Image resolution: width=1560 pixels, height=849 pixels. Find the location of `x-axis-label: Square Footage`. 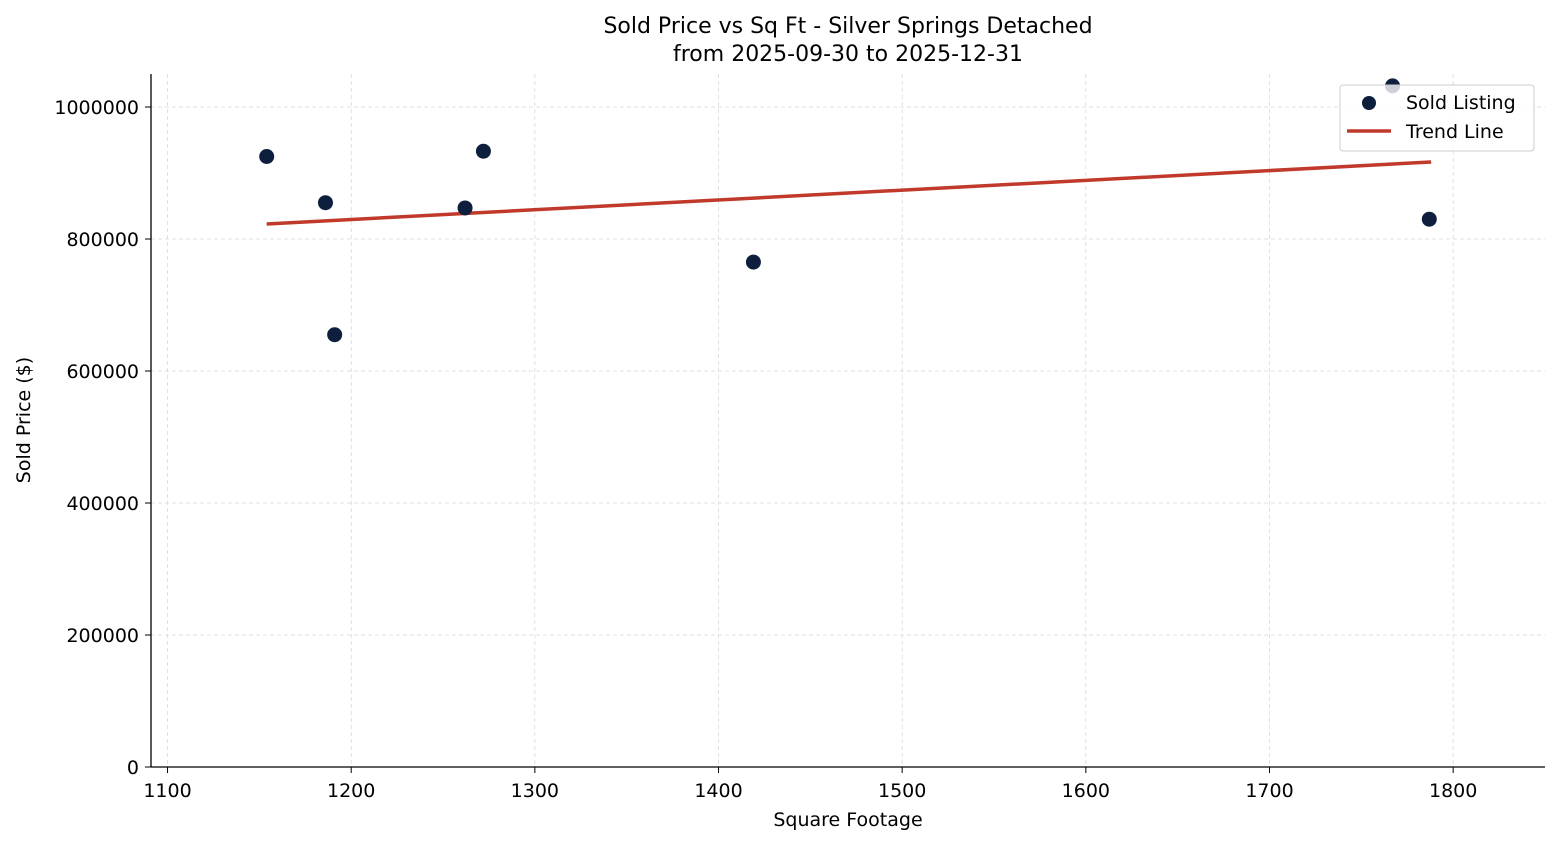

x-axis-label: Square Footage is located at coordinates (847, 820).